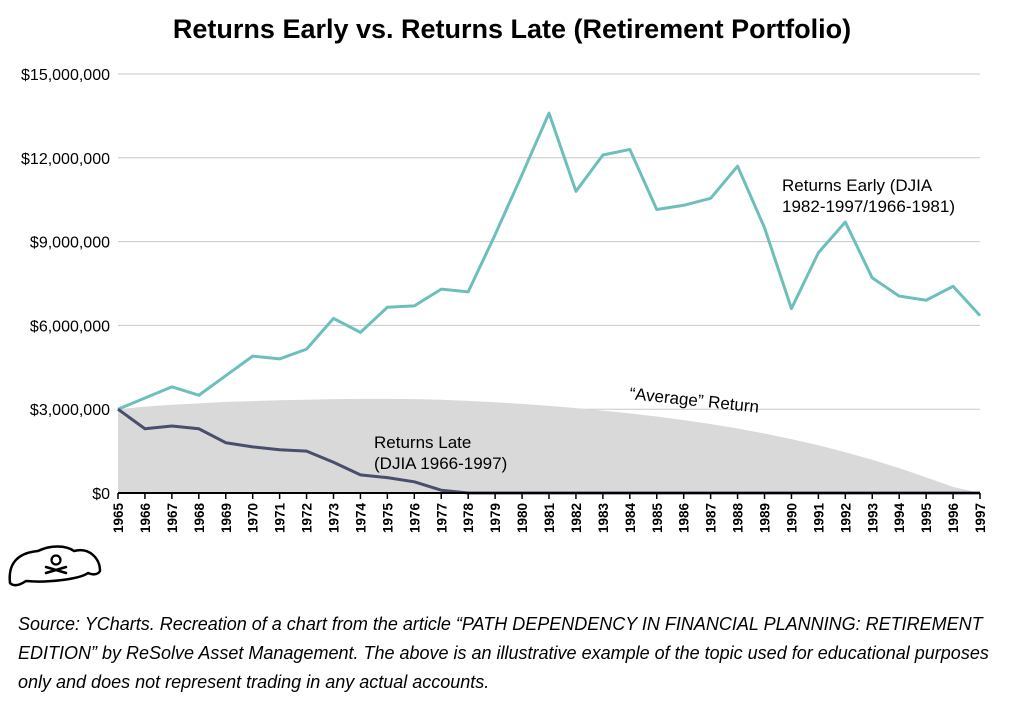 Image resolution: width=1024 pixels, height=701 pixels. Describe the element at coordinates (868, 196) in the screenshot. I see `label-returns-early: Returns Early (DJIA 1982-1997/1966-1981)` at that location.